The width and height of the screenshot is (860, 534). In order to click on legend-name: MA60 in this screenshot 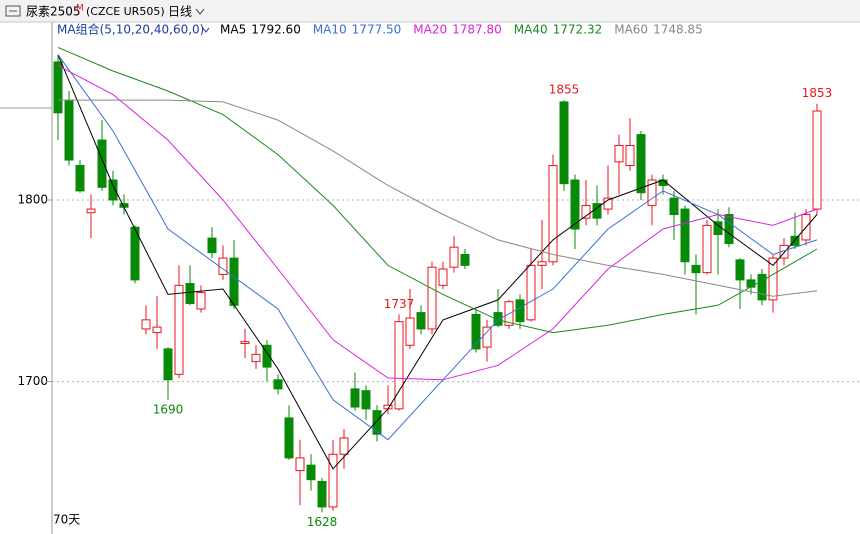, I will do `click(631, 30)`.